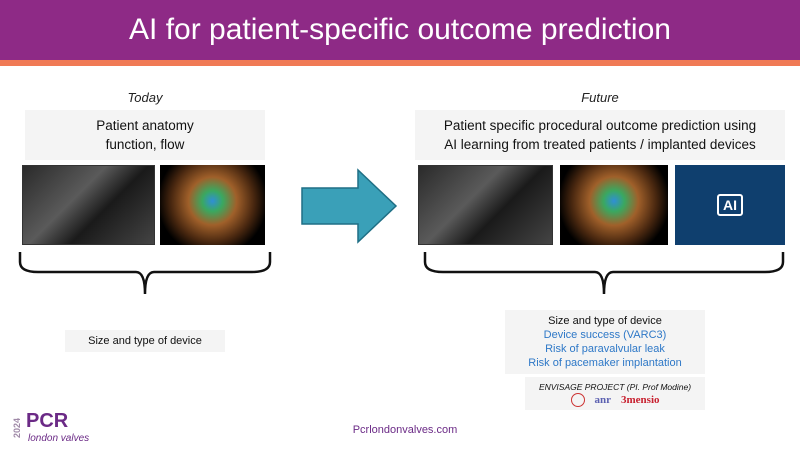 Image resolution: width=800 pixels, height=450 pixels. I want to click on ai-badge: AI, so click(730, 205).